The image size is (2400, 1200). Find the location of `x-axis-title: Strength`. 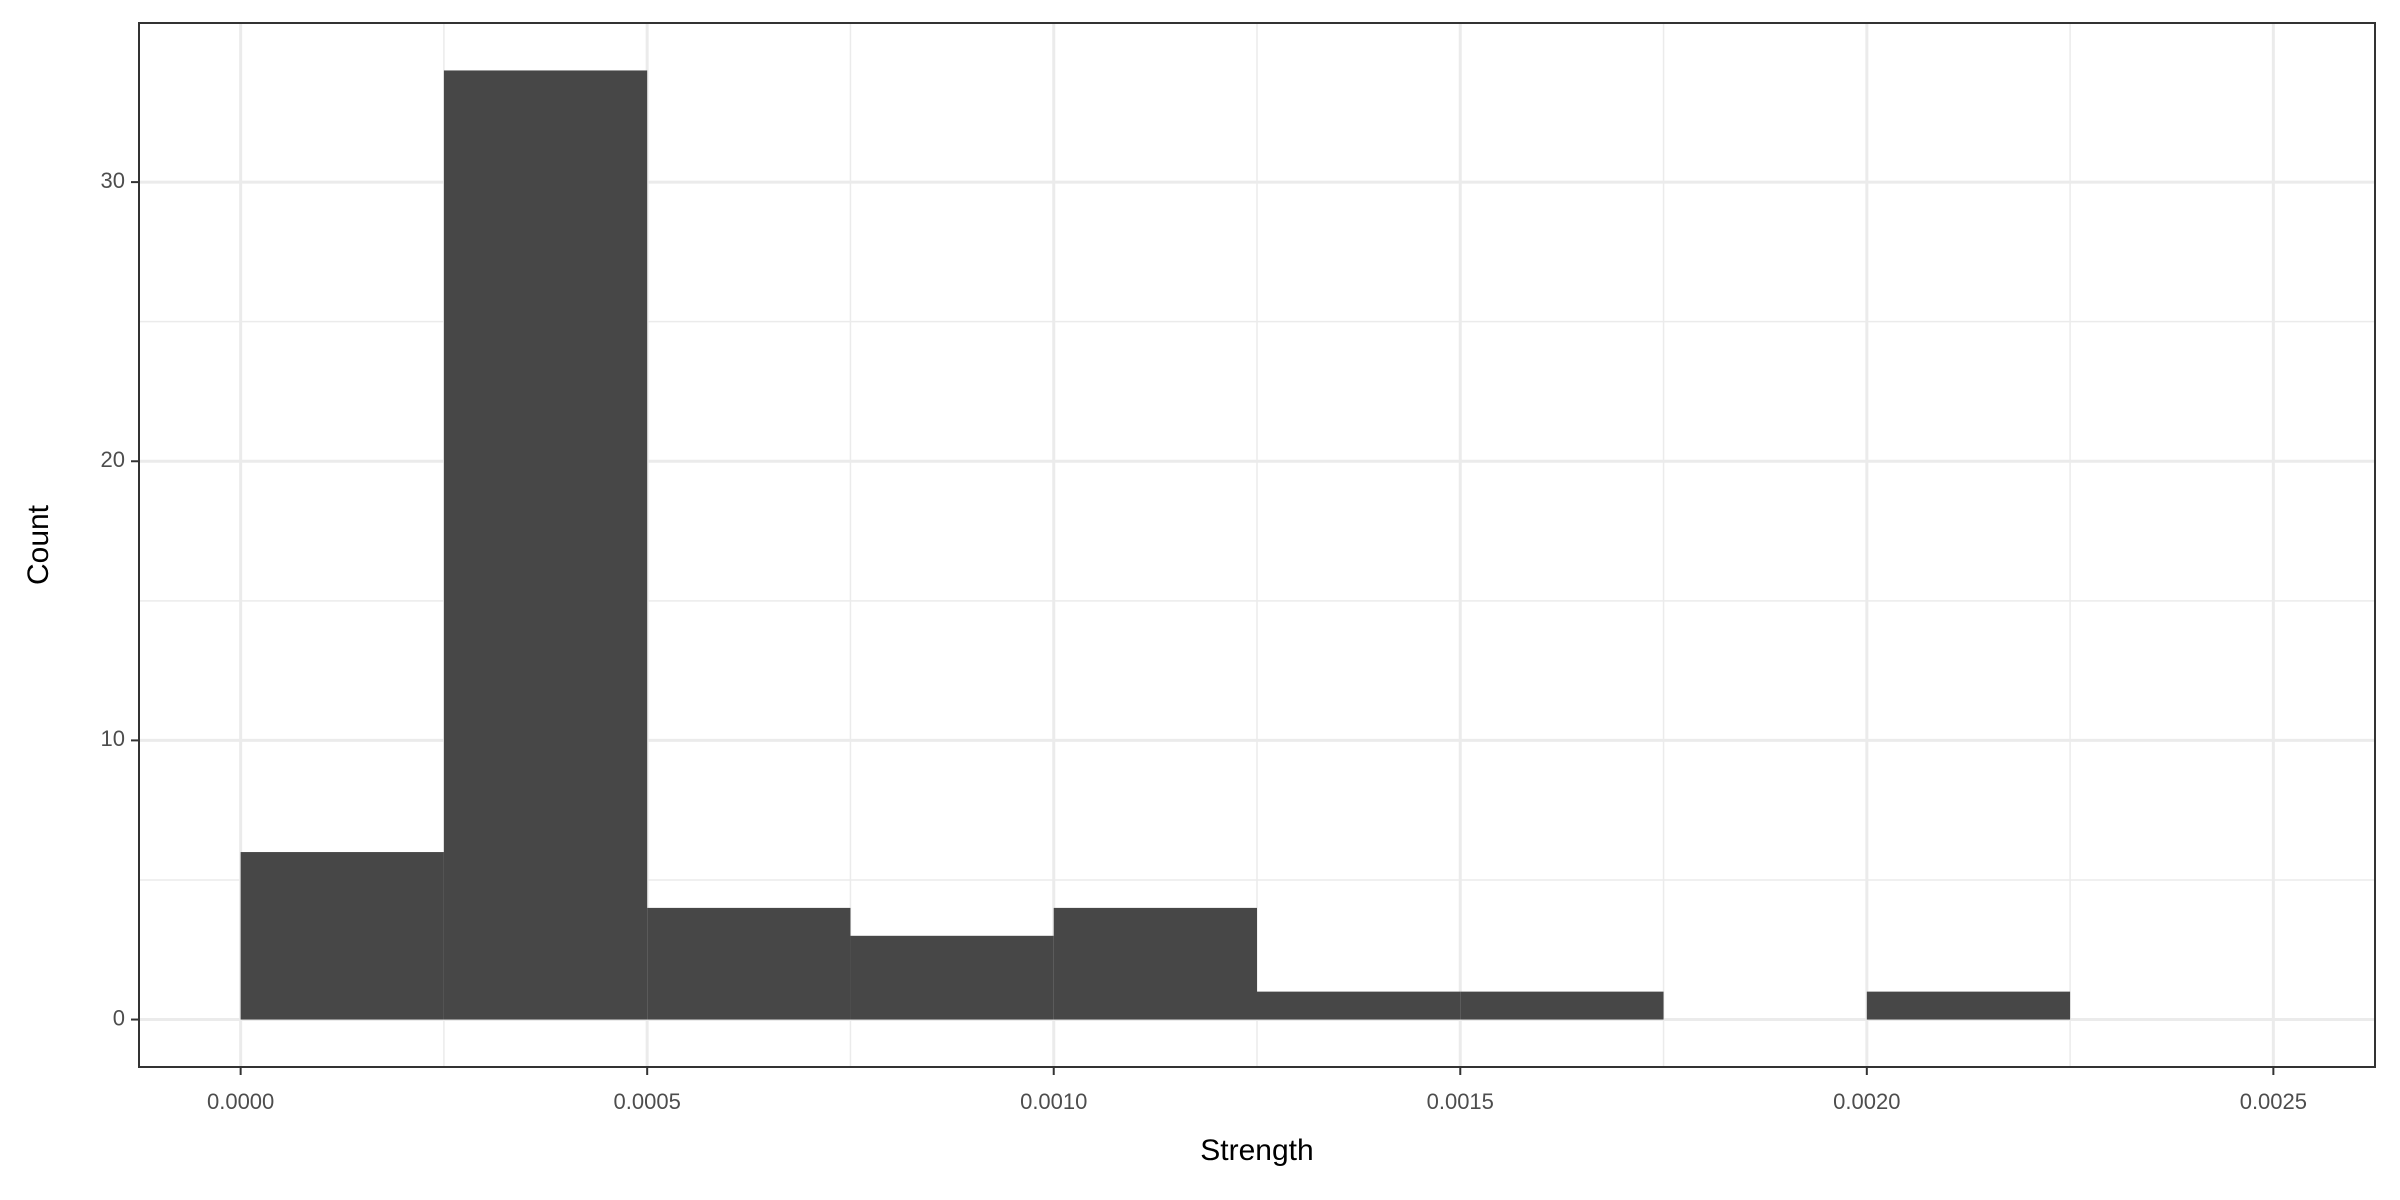

x-axis-title: Strength is located at coordinates (1256, 1150).